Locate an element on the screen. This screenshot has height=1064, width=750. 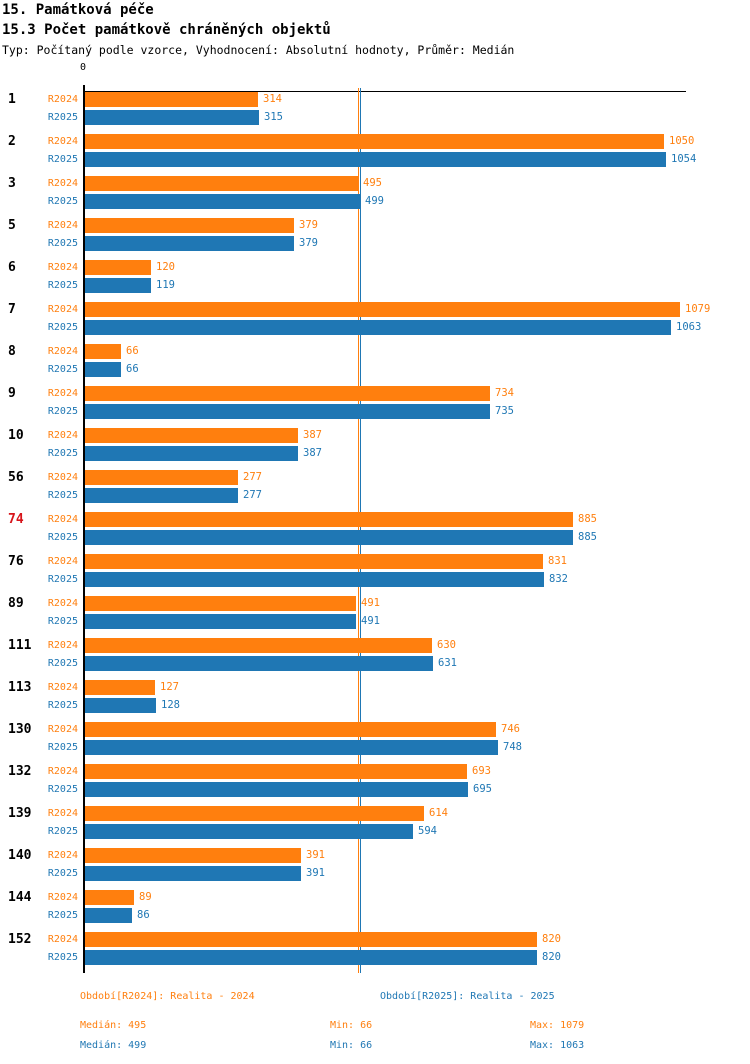
category-label: 111 is located at coordinates (20, 645).